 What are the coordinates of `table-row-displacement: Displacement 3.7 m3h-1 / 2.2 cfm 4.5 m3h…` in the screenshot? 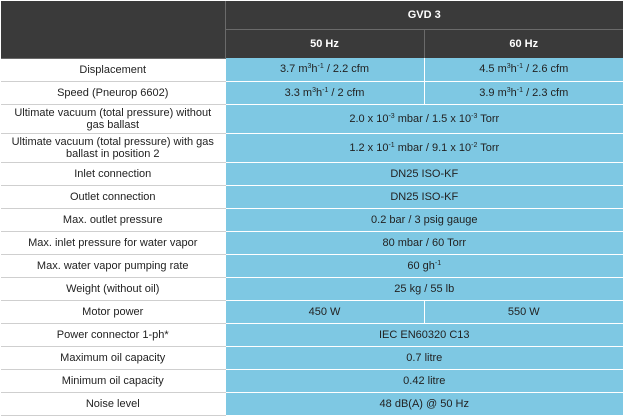 It's located at (312, 70).